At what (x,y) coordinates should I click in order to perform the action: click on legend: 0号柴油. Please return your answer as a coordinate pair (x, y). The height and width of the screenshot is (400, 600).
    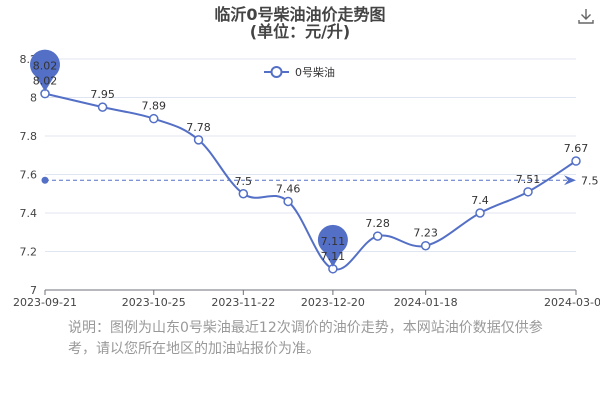
    Looking at the image, I should click on (299, 72).